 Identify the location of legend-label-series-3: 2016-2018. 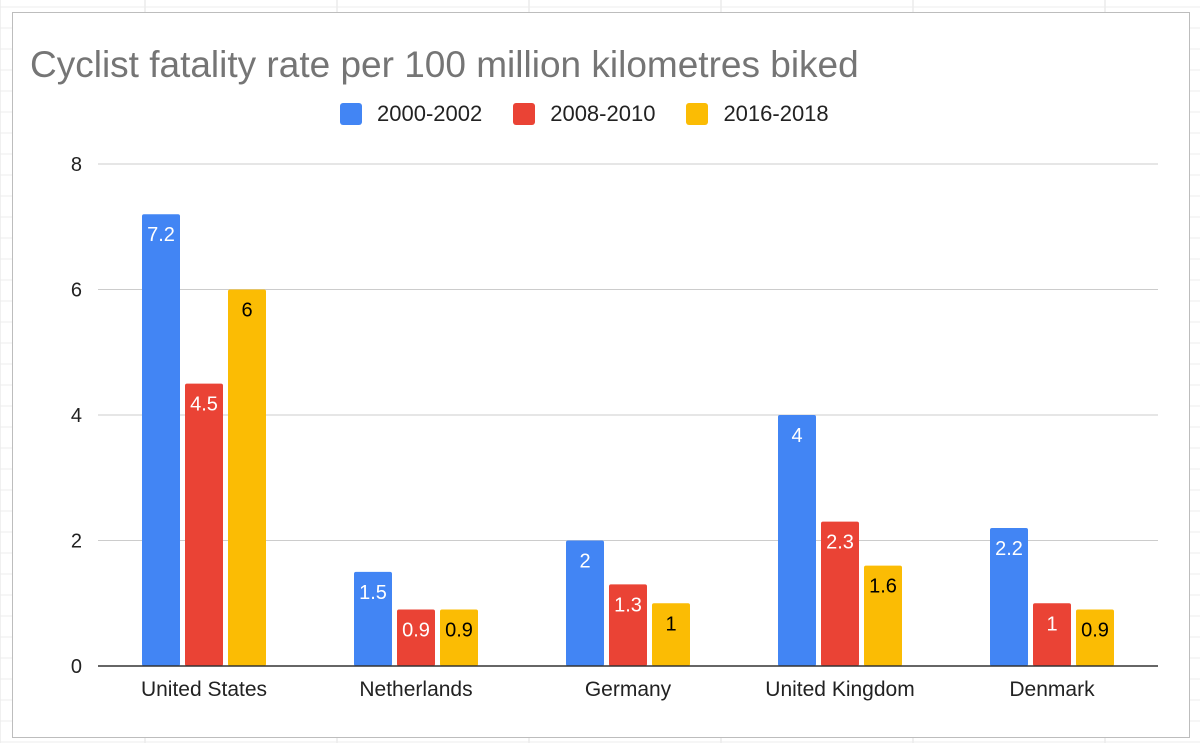
(776, 113).